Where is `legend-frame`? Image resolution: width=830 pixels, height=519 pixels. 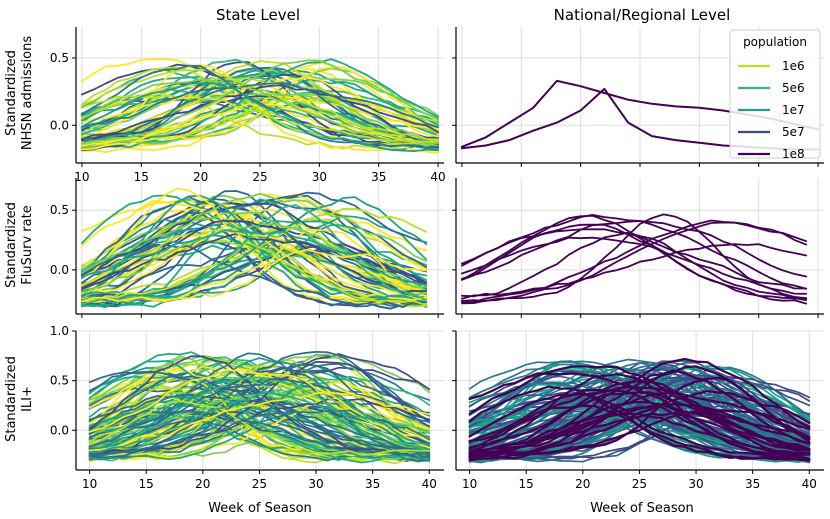 legend-frame is located at coordinates (775, 94).